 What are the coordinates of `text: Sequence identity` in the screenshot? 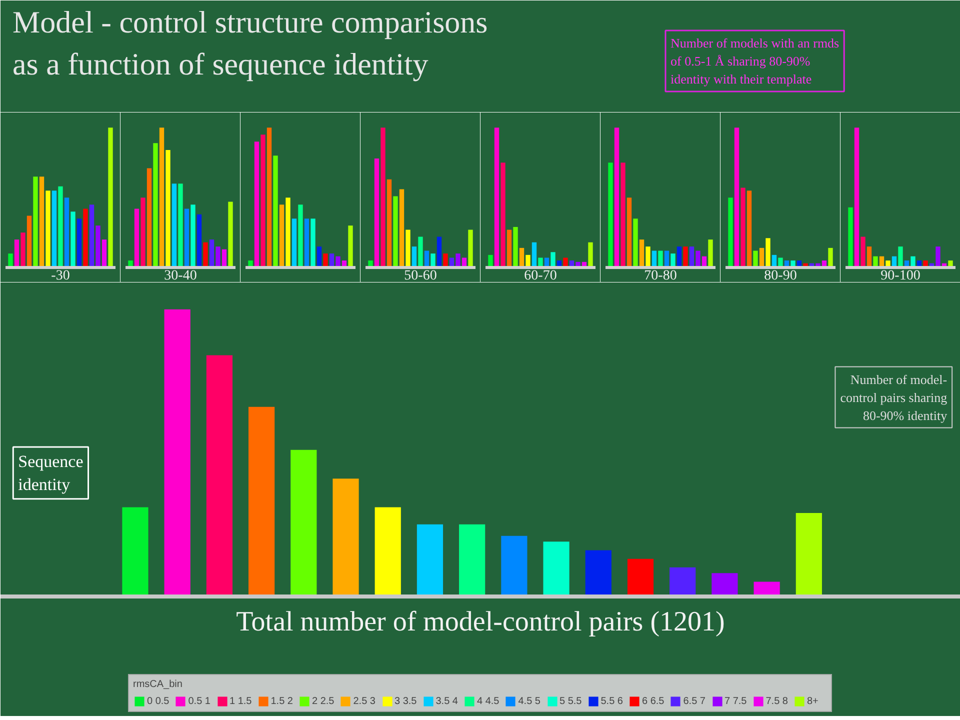 It's located at (51, 473).